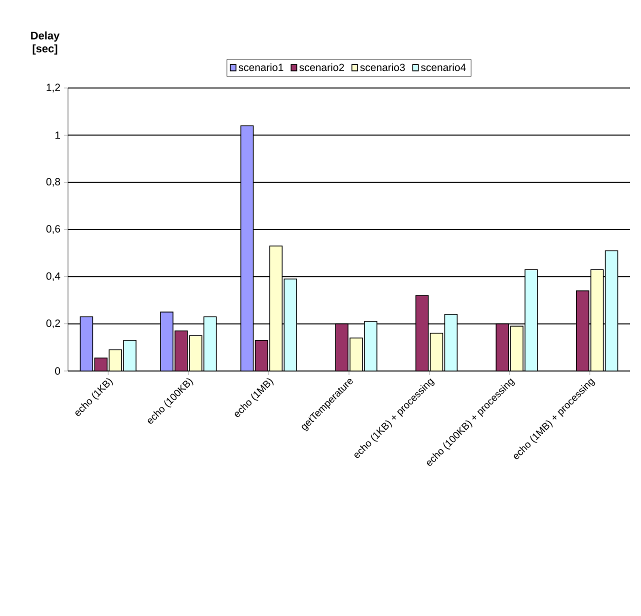  Describe the element at coordinates (443, 67) in the screenshot. I see `legend-label: scenario4` at that location.